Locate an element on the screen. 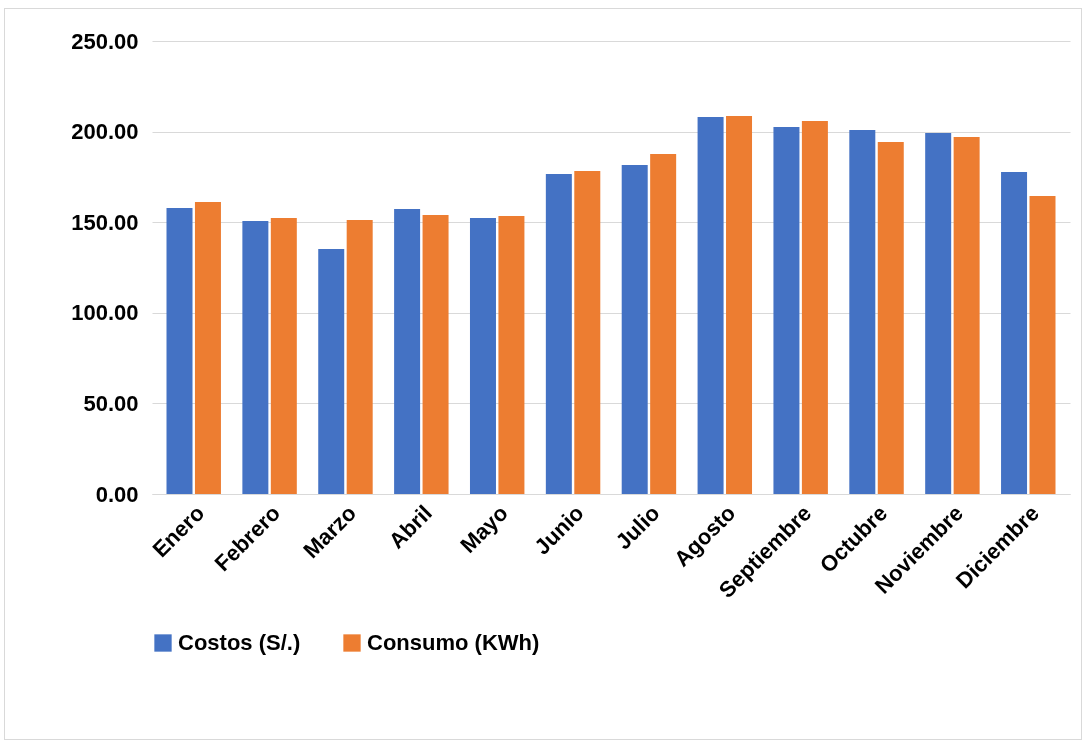  y-tick-label: 150.00 is located at coordinates (105, 222).